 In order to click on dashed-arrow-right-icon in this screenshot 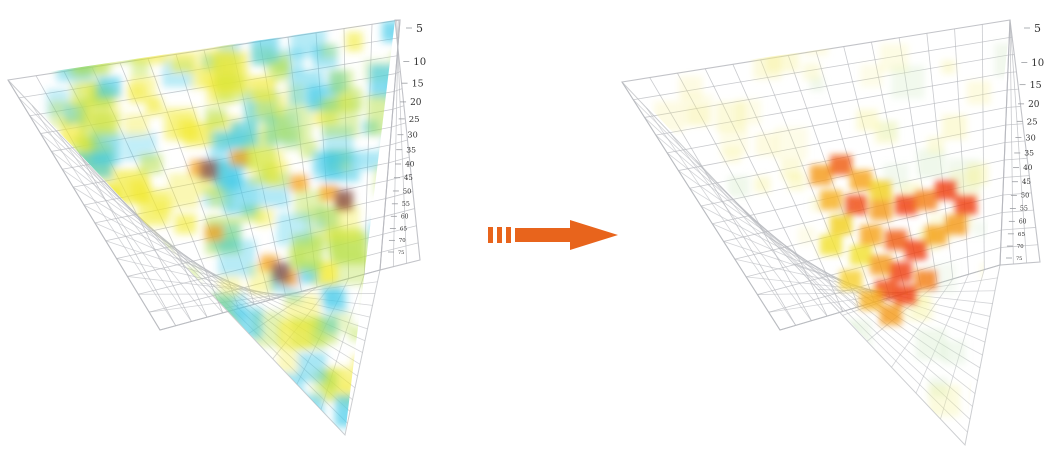, I will do `click(553, 235)`.